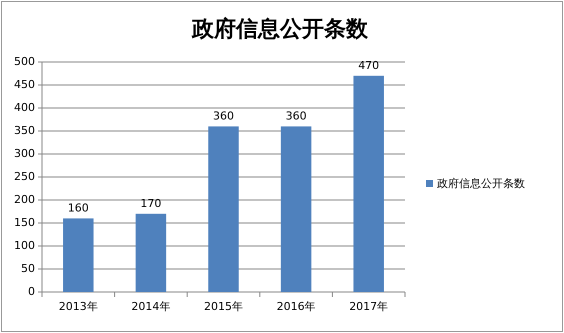 The height and width of the screenshot is (333, 564). What do you see at coordinates (24, 61) in the screenshot?
I see `y-tick-label: 500` at bounding box center [24, 61].